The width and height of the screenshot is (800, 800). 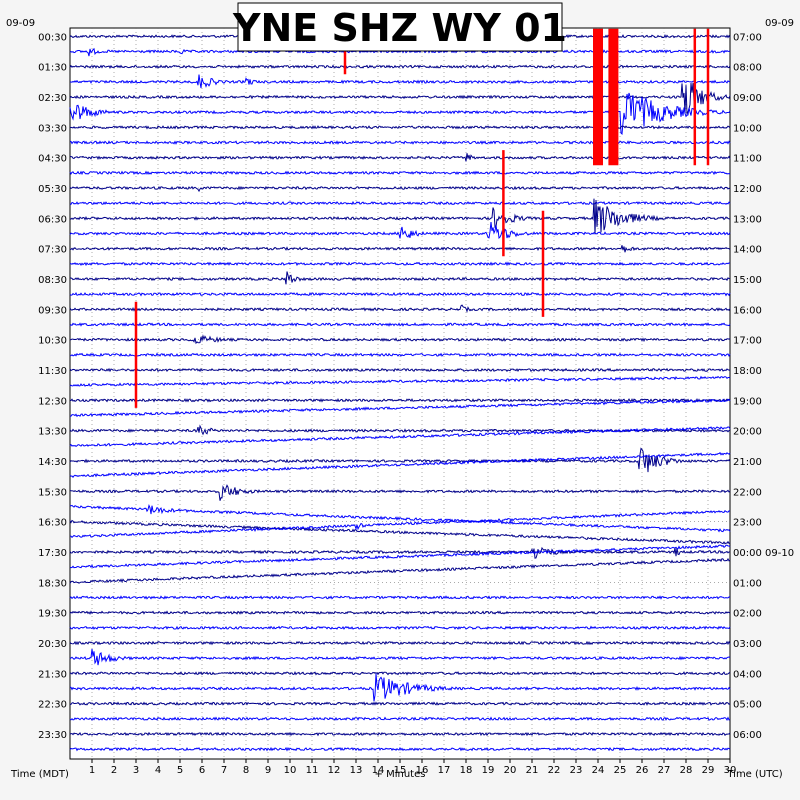 What do you see at coordinates (92, 770) in the screenshot?
I see `x-tick-label: 1` at bounding box center [92, 770].